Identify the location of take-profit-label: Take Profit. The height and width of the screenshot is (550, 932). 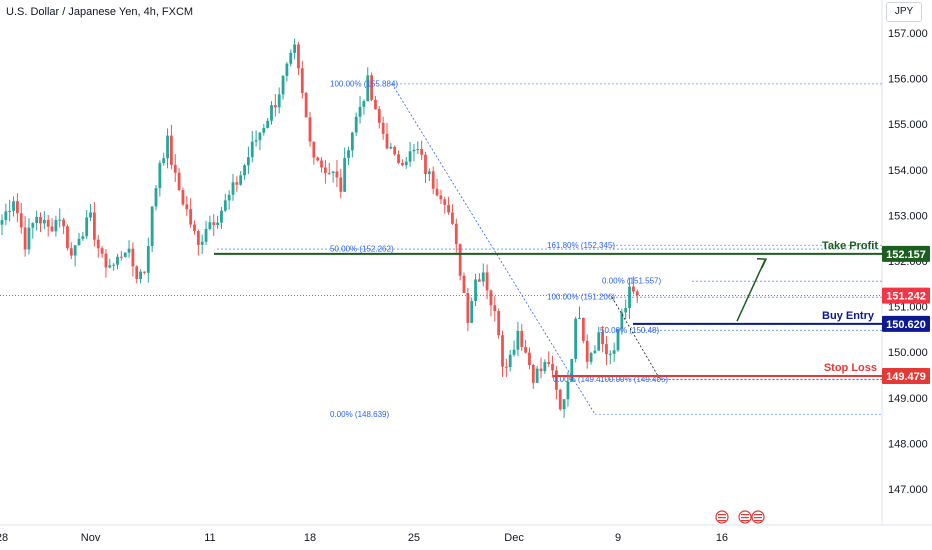
(850, 246).